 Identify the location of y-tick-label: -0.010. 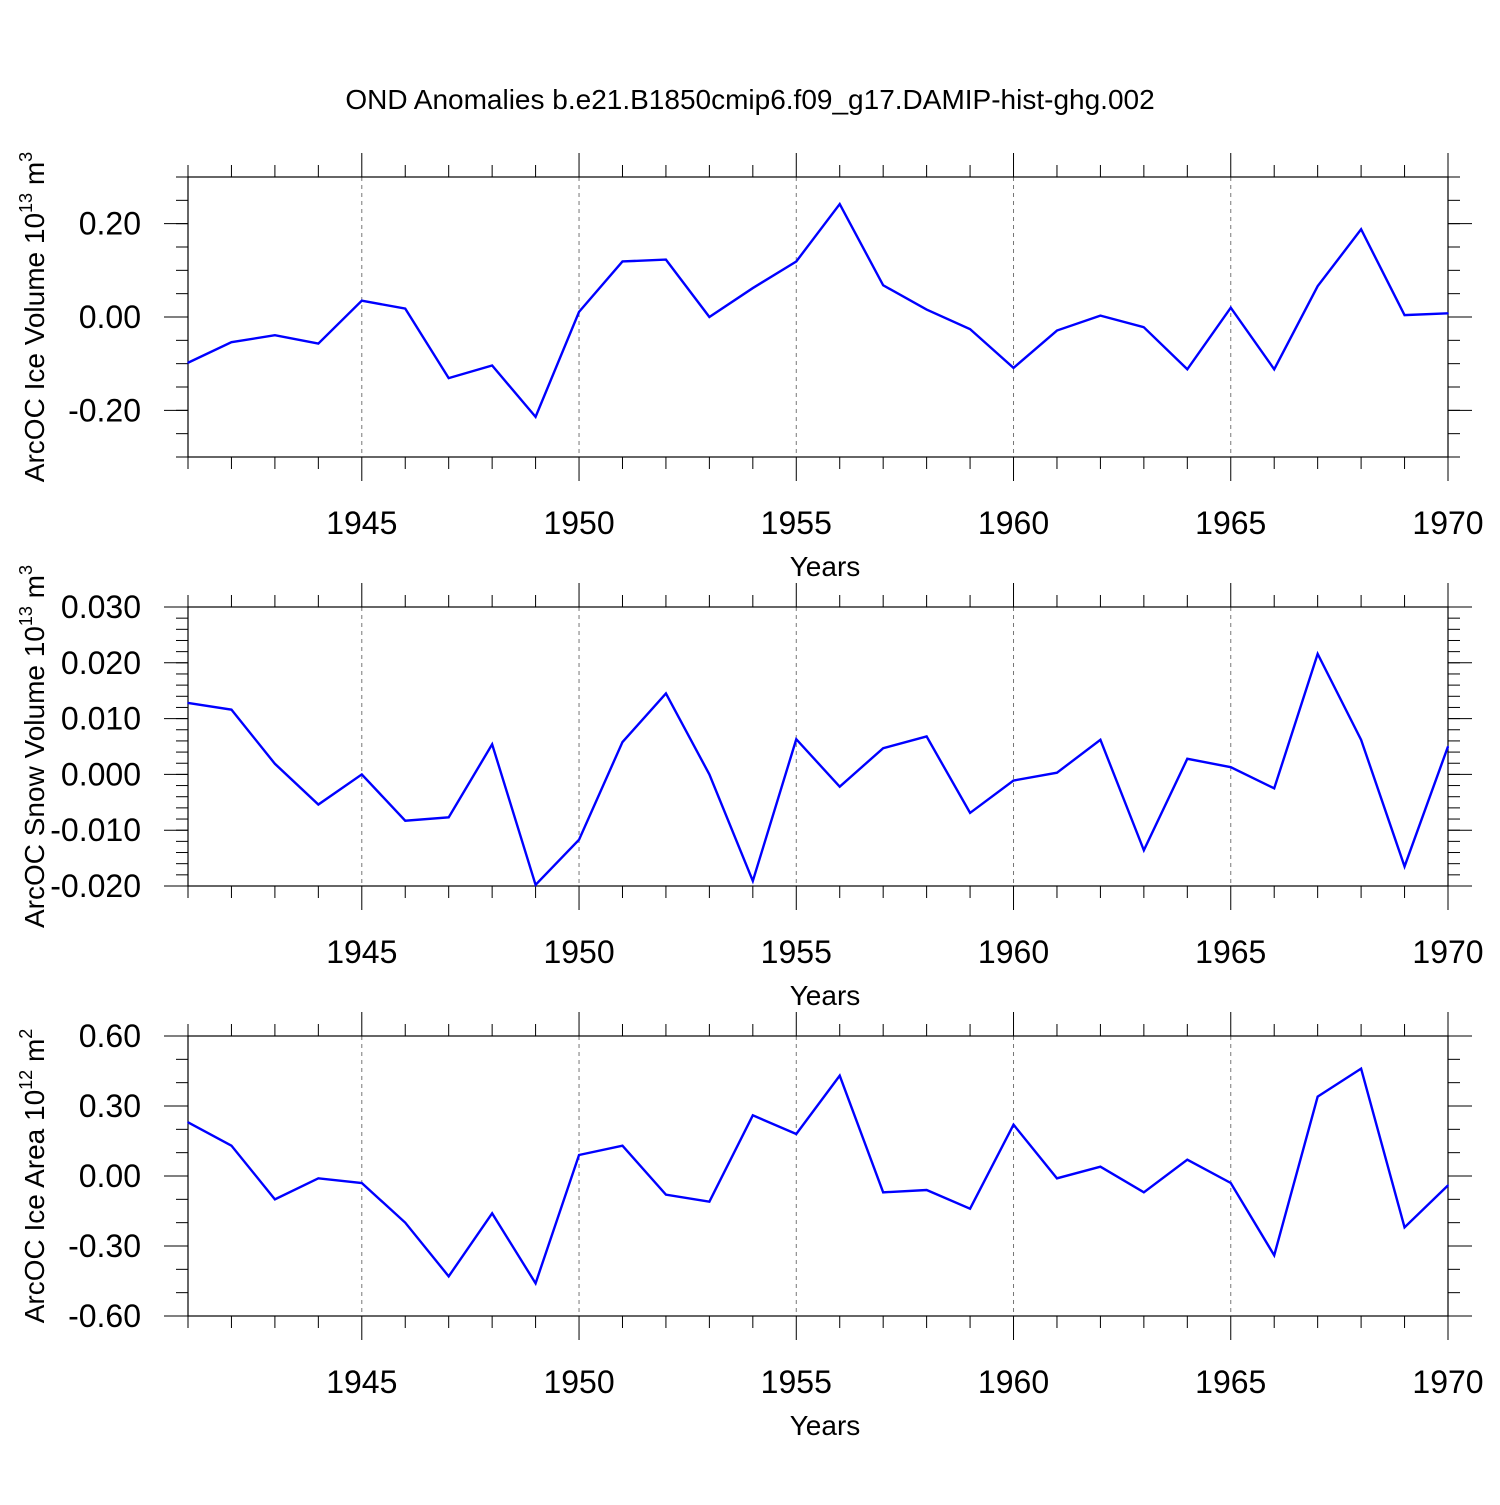
(95, 830).